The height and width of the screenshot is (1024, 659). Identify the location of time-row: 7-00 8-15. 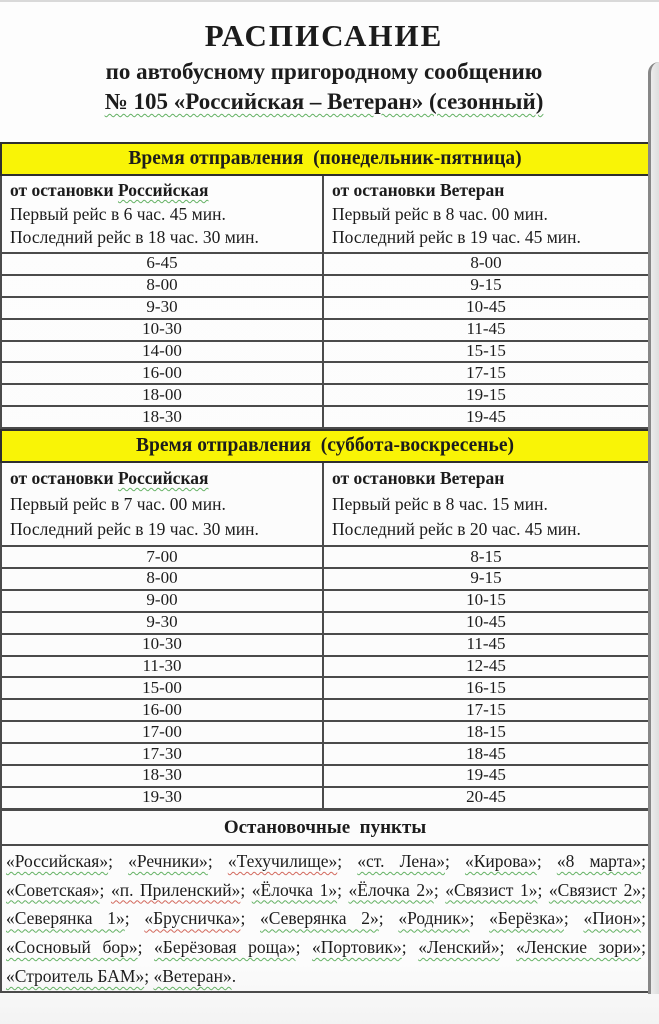
(324, 558).